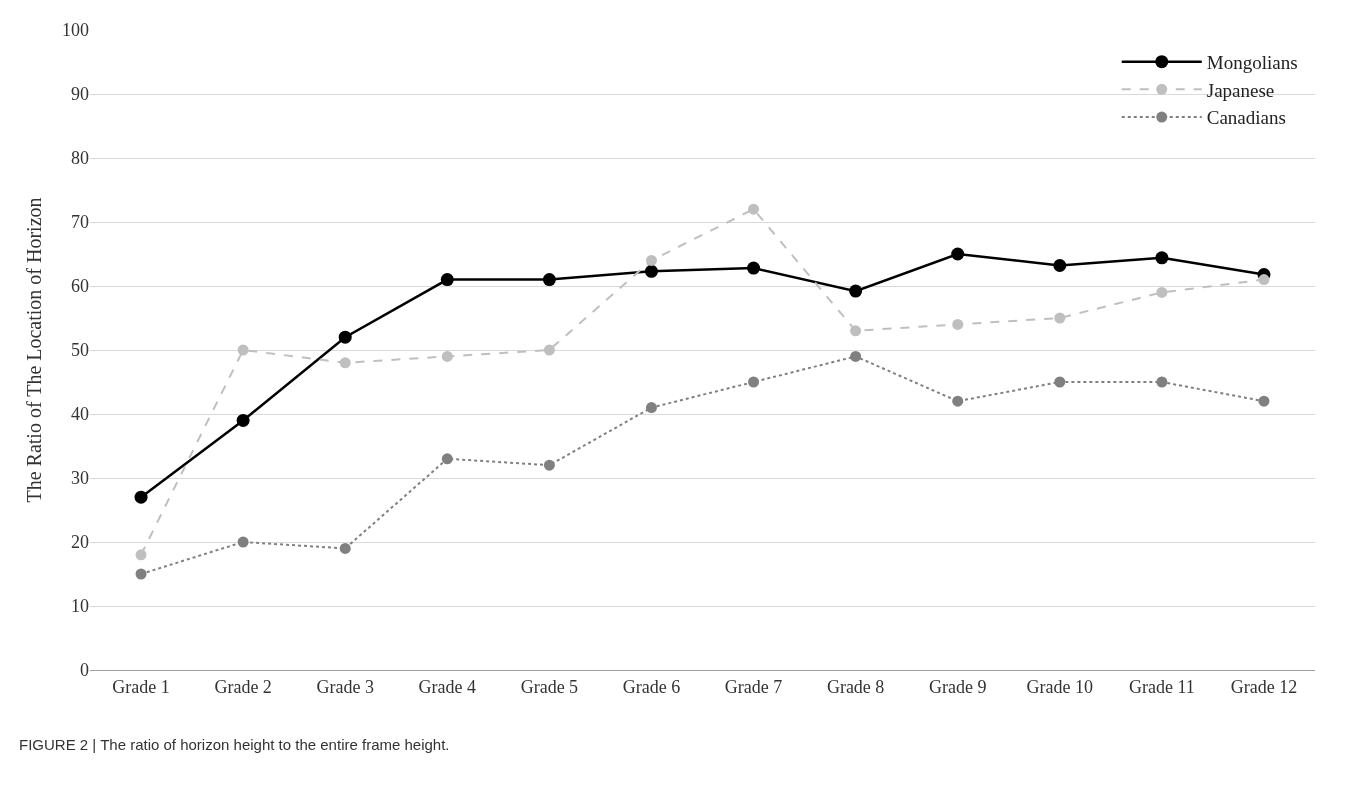 The image size is (1355, 800). What do you see at coordinates (33, 350) in the screenshot?
I see `y-axis-title: The Ratio of The Location of Horizon` at bounding box center [33, 350].